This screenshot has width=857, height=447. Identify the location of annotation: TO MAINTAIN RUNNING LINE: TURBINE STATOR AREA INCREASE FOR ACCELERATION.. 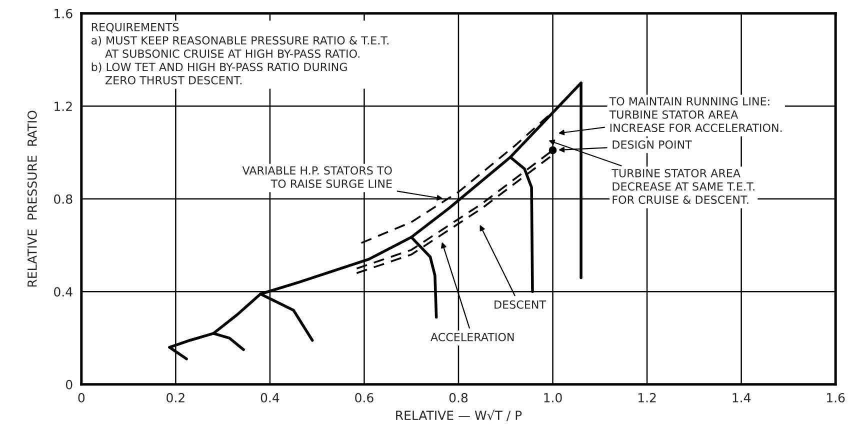
(695, 114).